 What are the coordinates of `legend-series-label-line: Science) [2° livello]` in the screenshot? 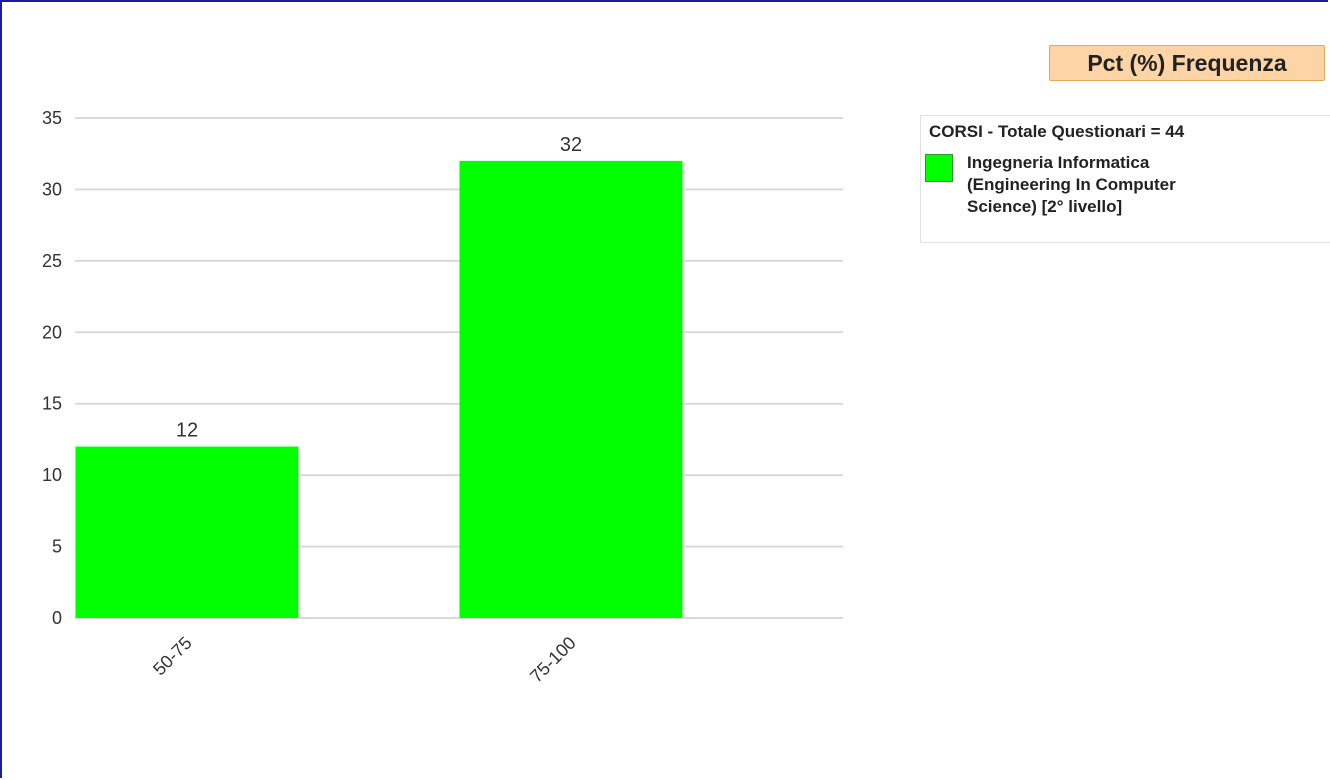 It's located at (1045, 206).